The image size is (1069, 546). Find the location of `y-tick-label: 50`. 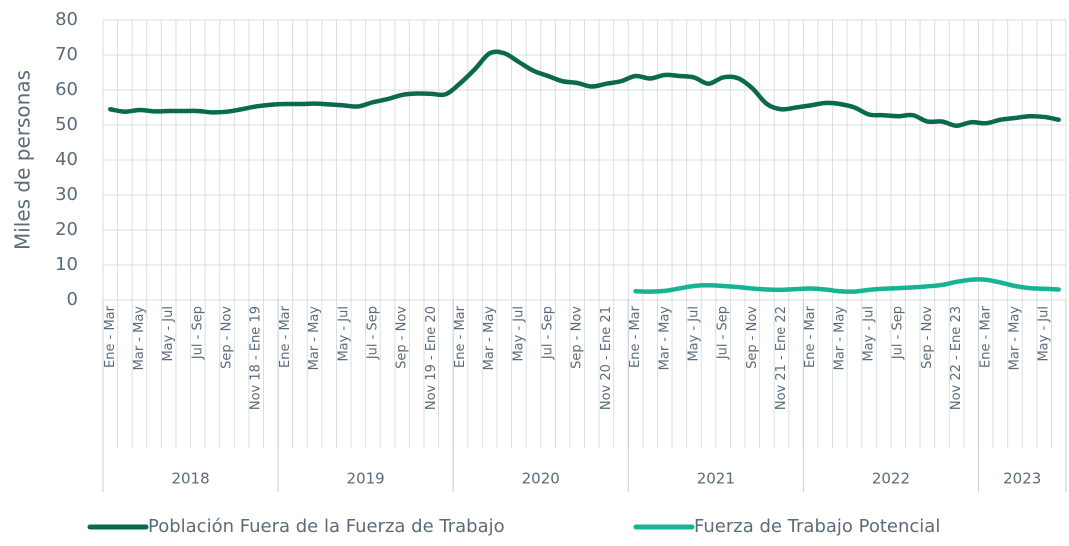

y-tick-label: 50 is located at coordinates (66, 124).